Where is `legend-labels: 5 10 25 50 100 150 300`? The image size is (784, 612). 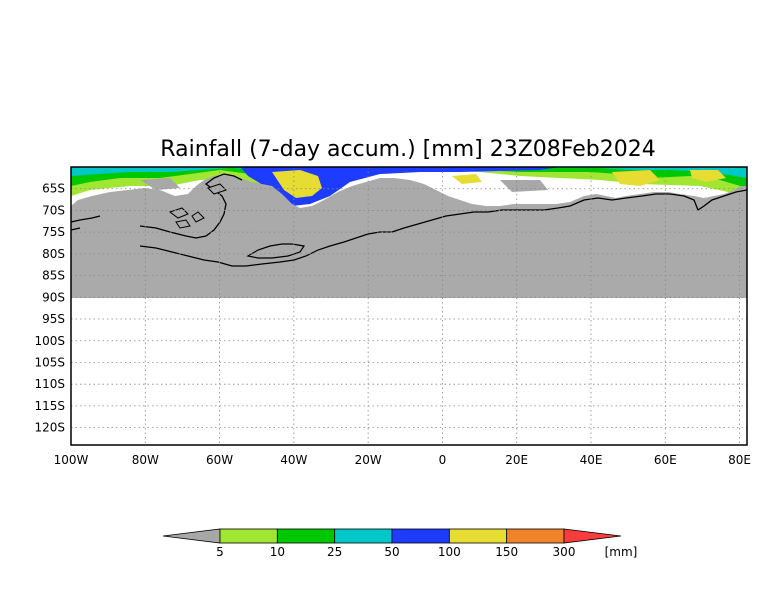
legend-labels: 5 10 25 50 100 150 300 is located at coordinates (395, 552).